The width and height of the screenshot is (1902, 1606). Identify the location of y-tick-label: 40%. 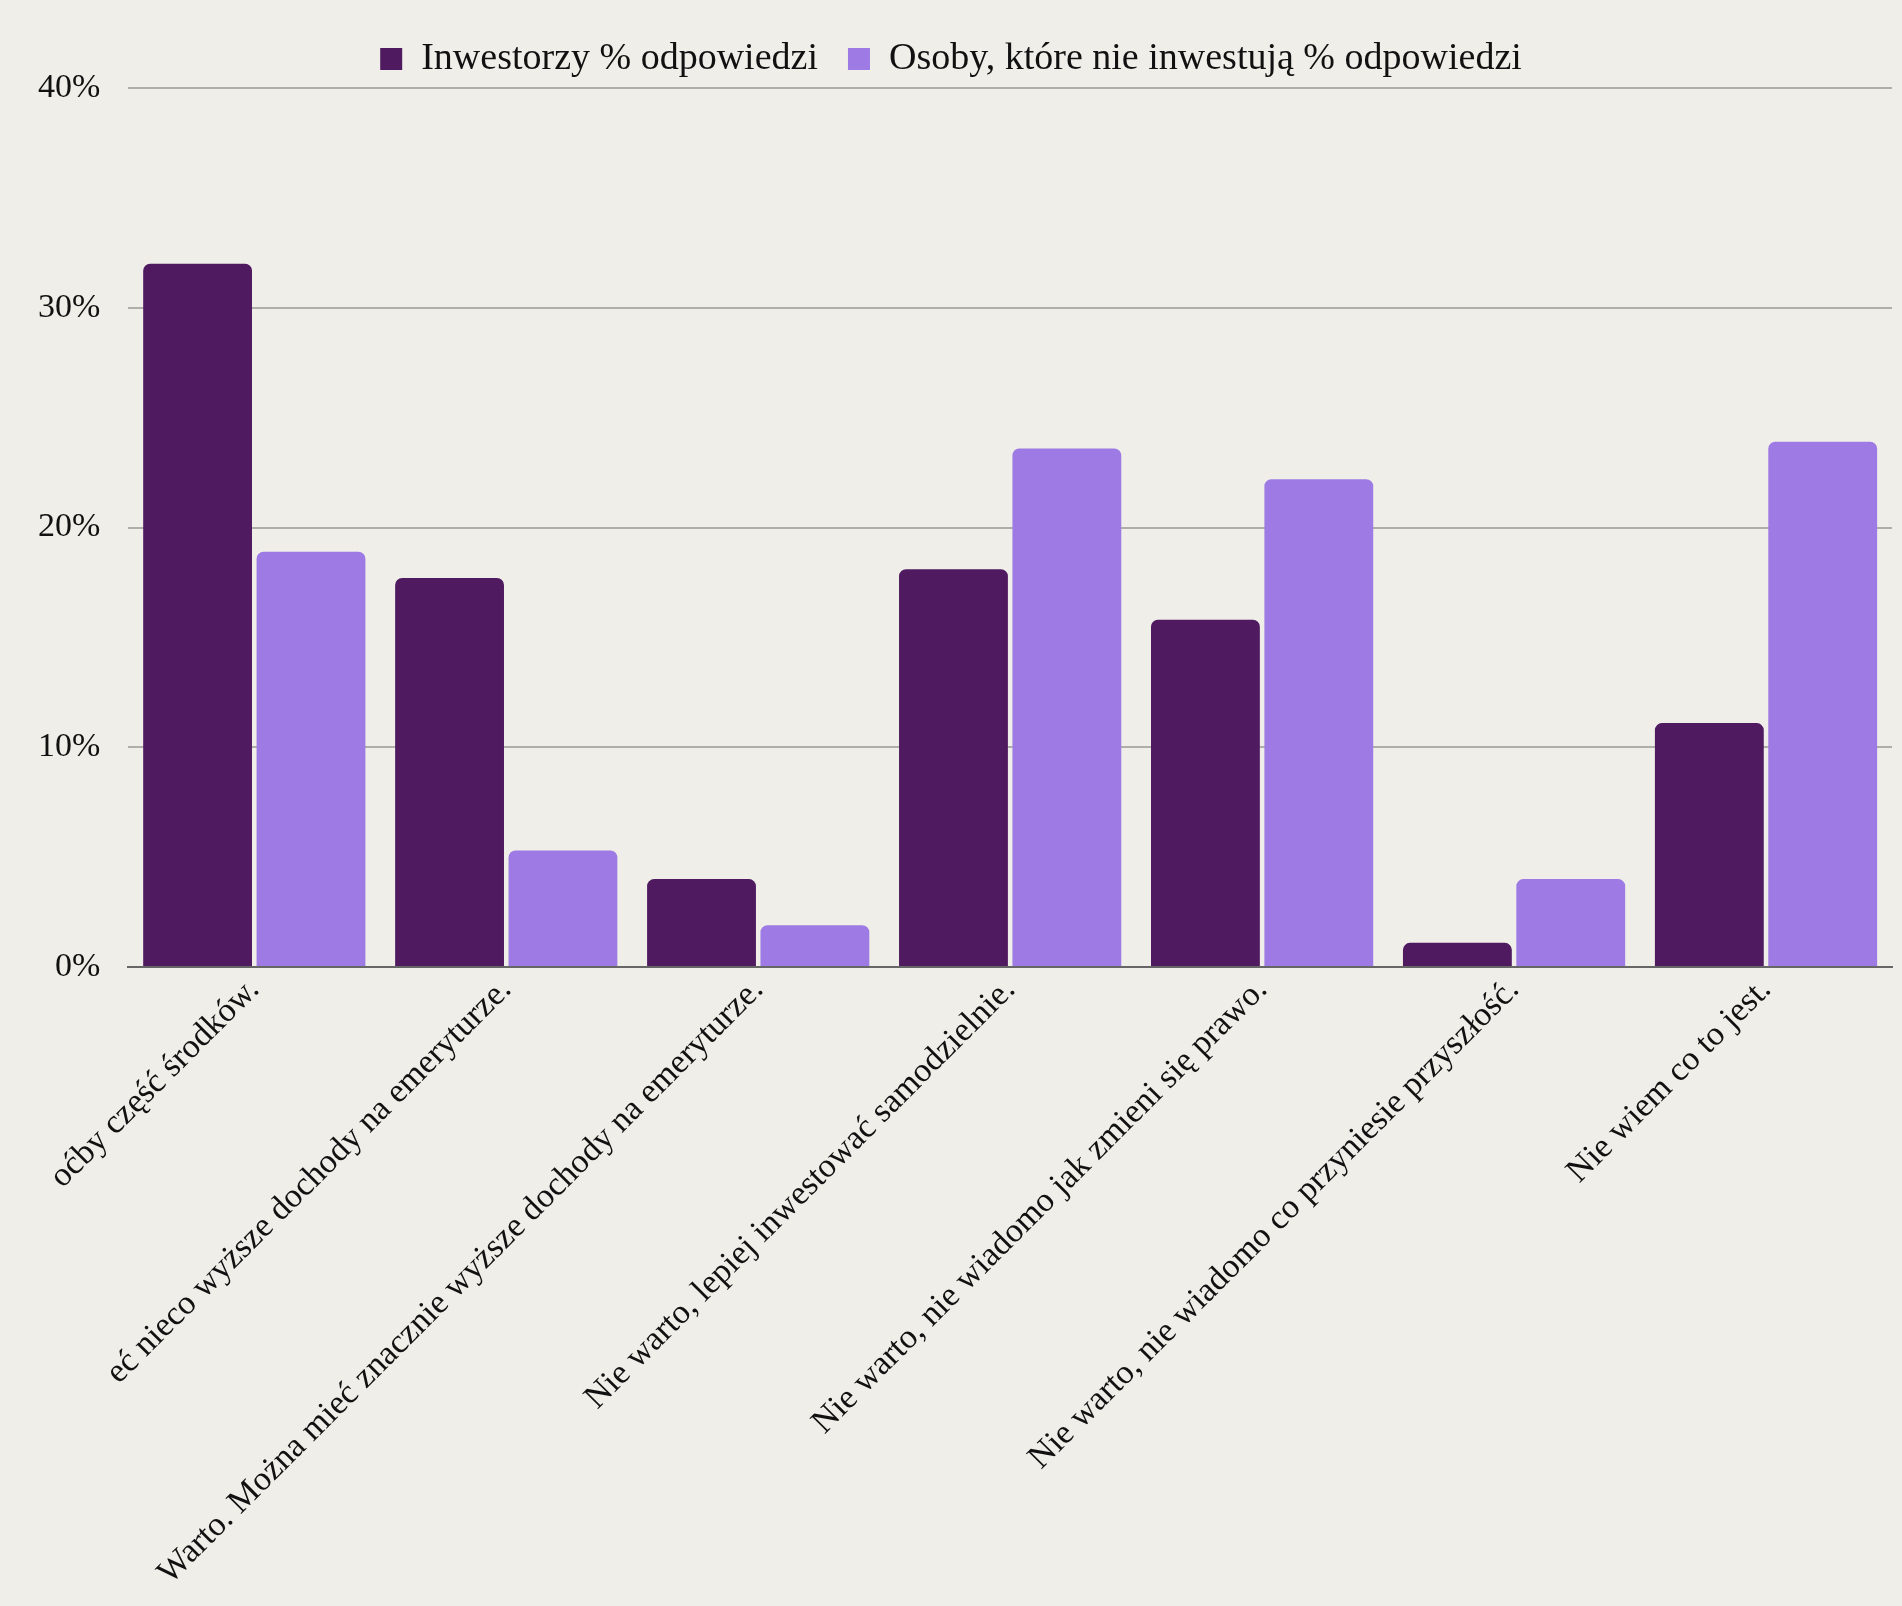
(69, 85).